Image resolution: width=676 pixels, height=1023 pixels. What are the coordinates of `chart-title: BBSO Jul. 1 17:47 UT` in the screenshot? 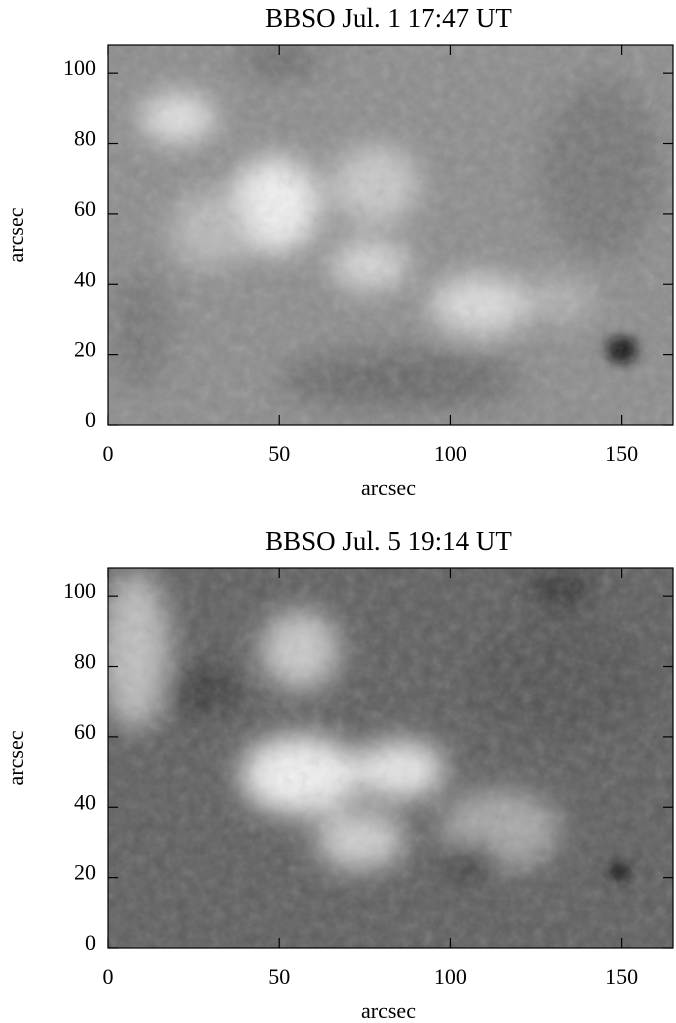 It's located at (388, 18).